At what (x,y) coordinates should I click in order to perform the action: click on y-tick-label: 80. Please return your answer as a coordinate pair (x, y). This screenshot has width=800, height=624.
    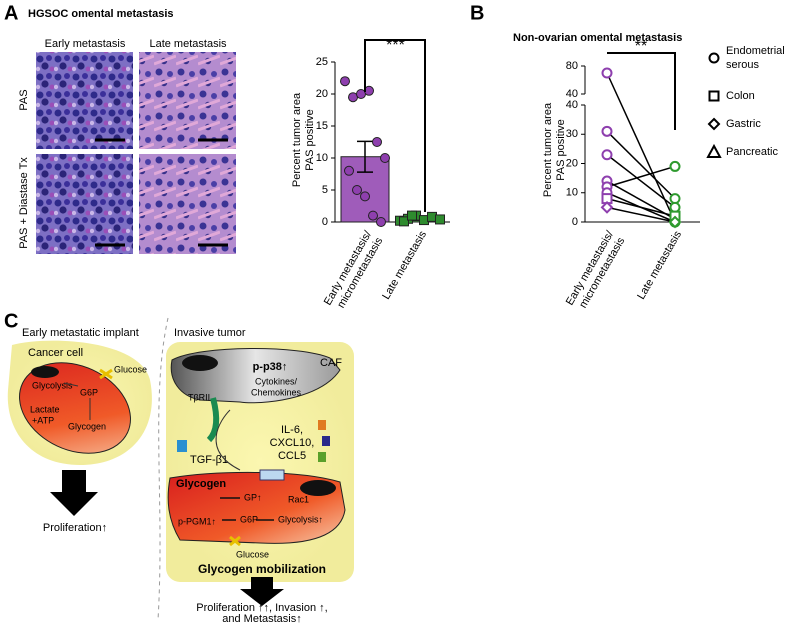
    Looking at the image, I should click on (572, 66).